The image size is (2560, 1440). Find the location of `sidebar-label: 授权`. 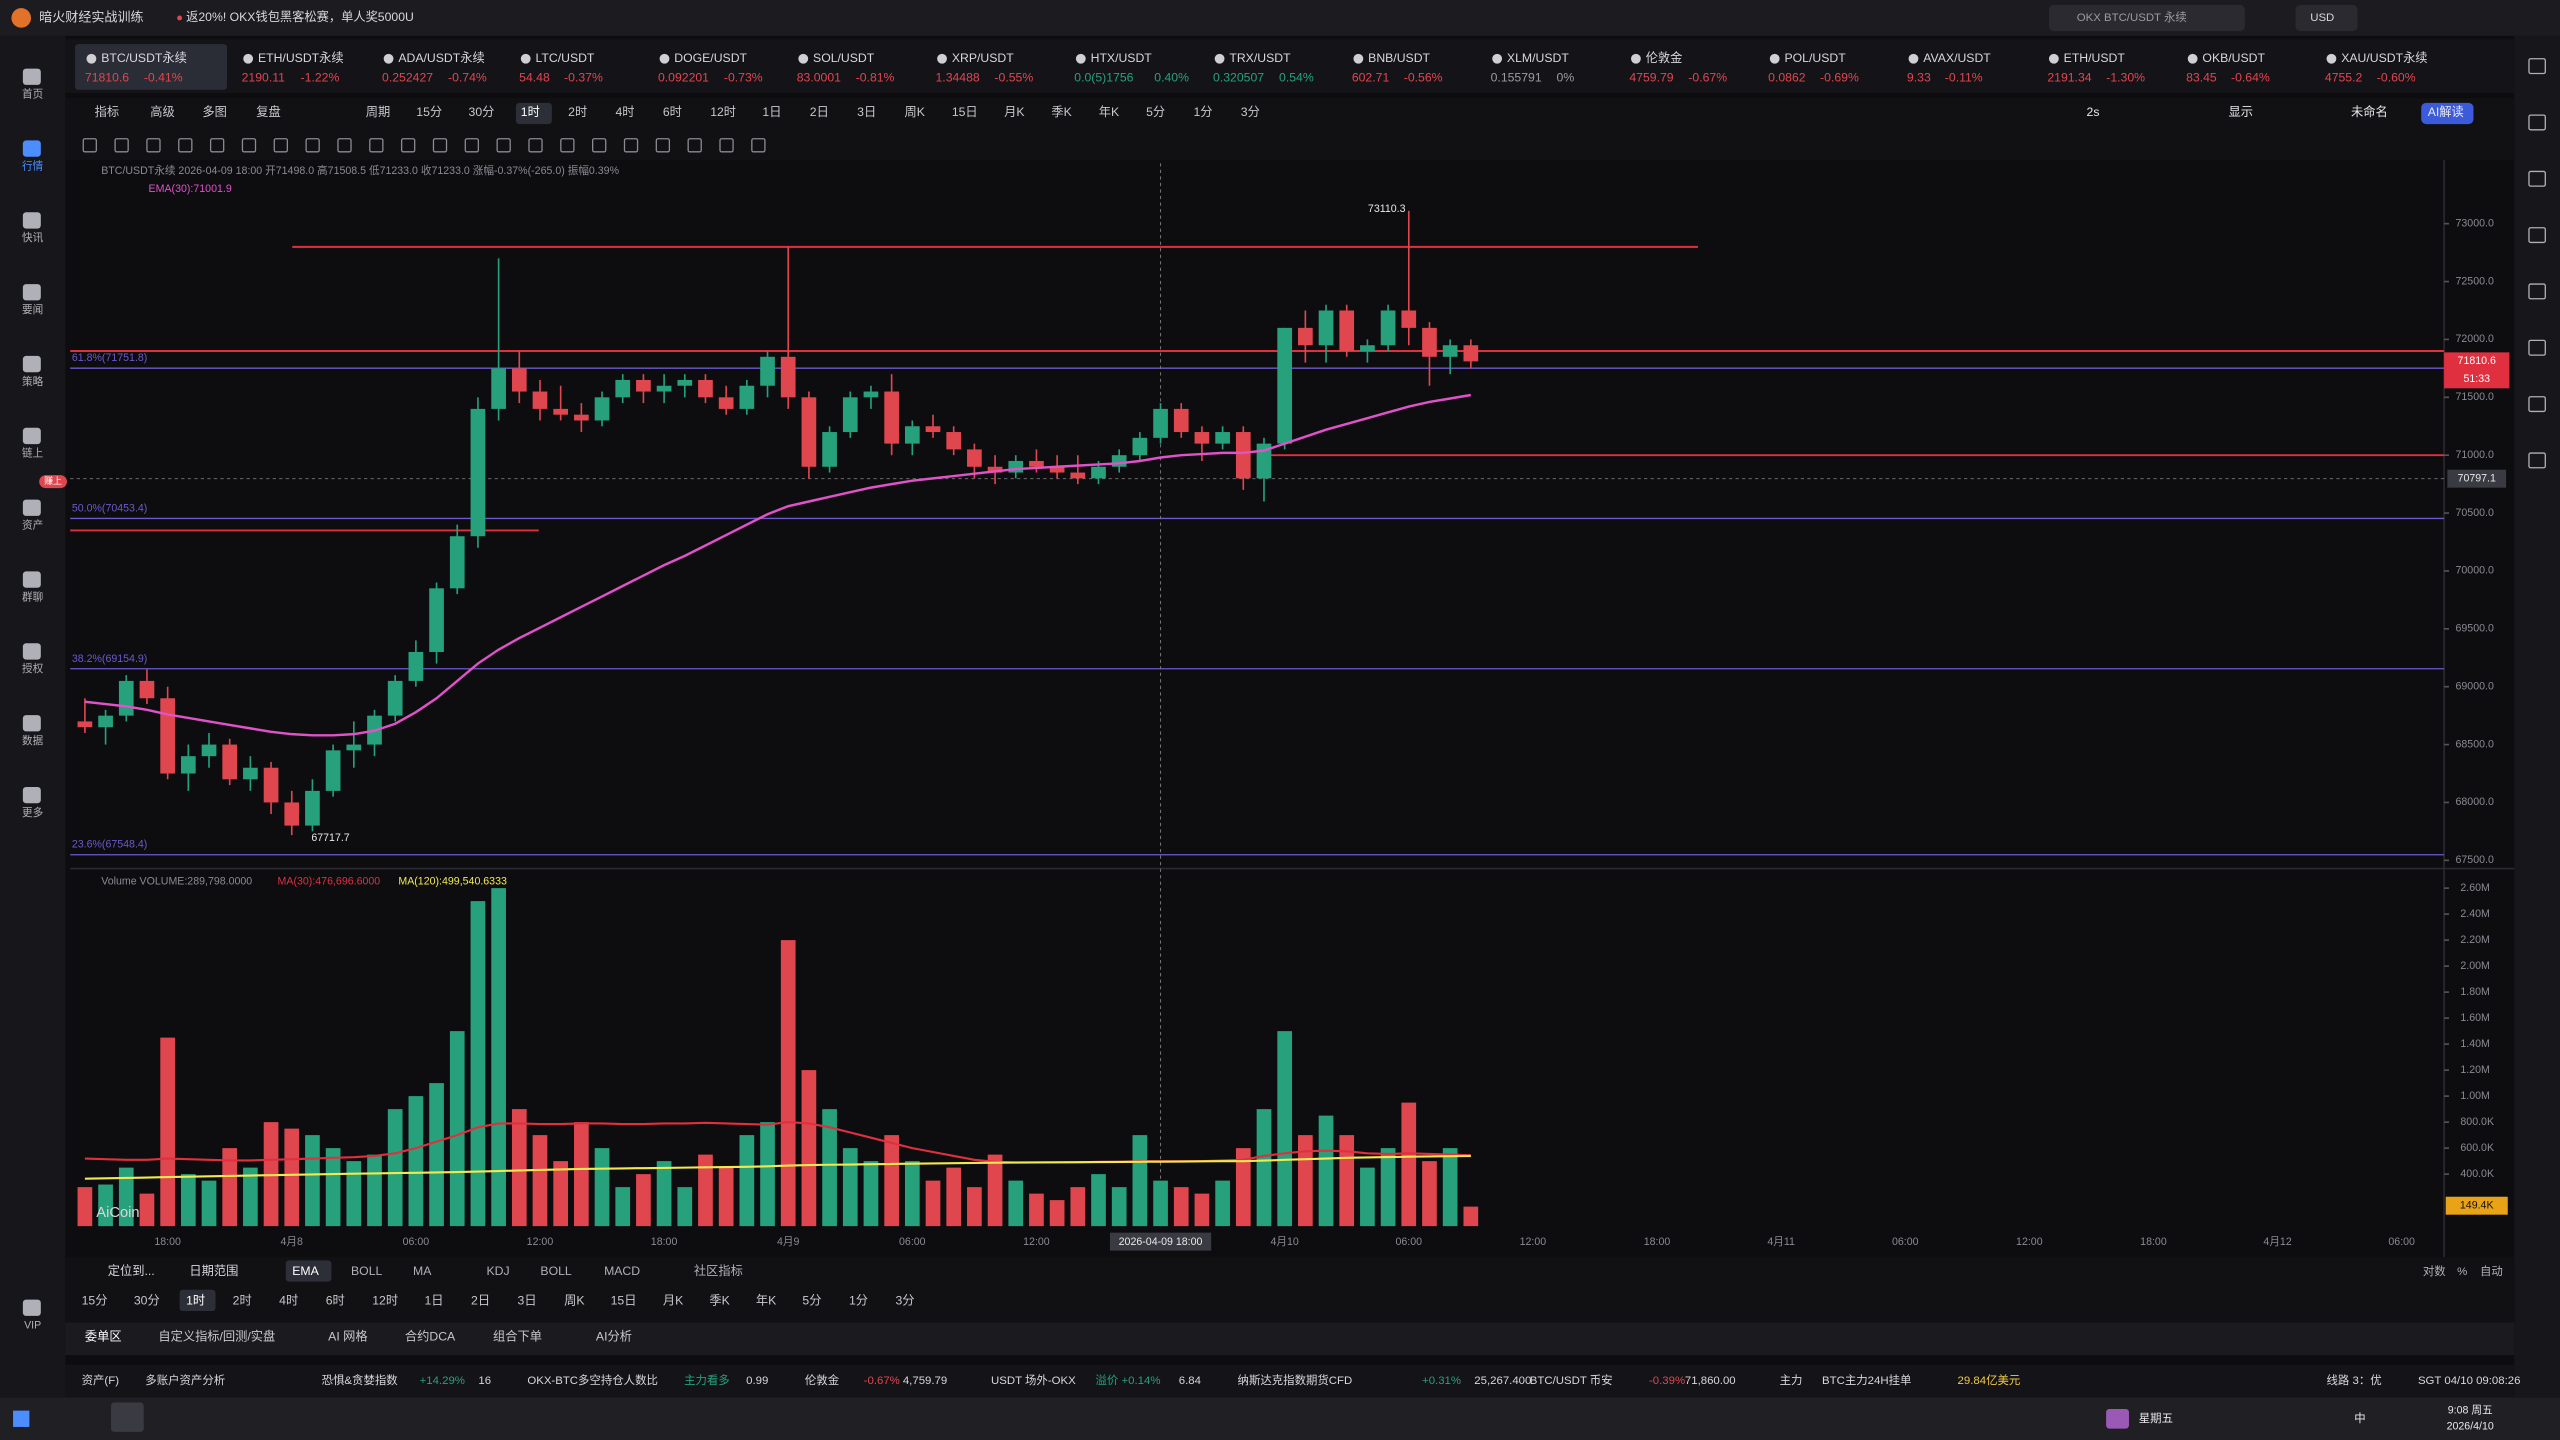

sidebar-label: 授权 is located at coordinates (33, 668).